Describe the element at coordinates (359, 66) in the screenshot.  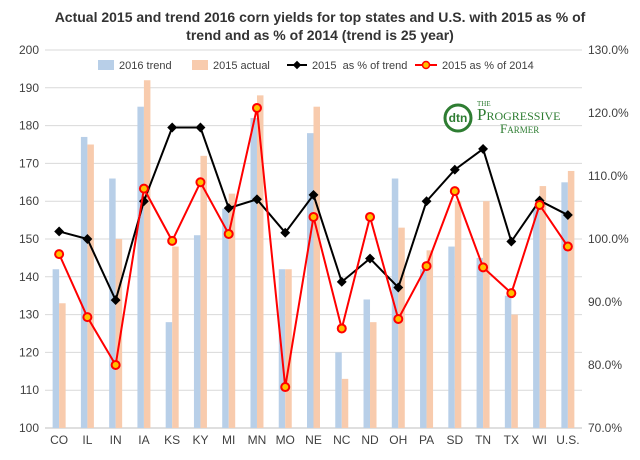
I see `legend-label-pct-trend: 2015 as % of trend` at that location.